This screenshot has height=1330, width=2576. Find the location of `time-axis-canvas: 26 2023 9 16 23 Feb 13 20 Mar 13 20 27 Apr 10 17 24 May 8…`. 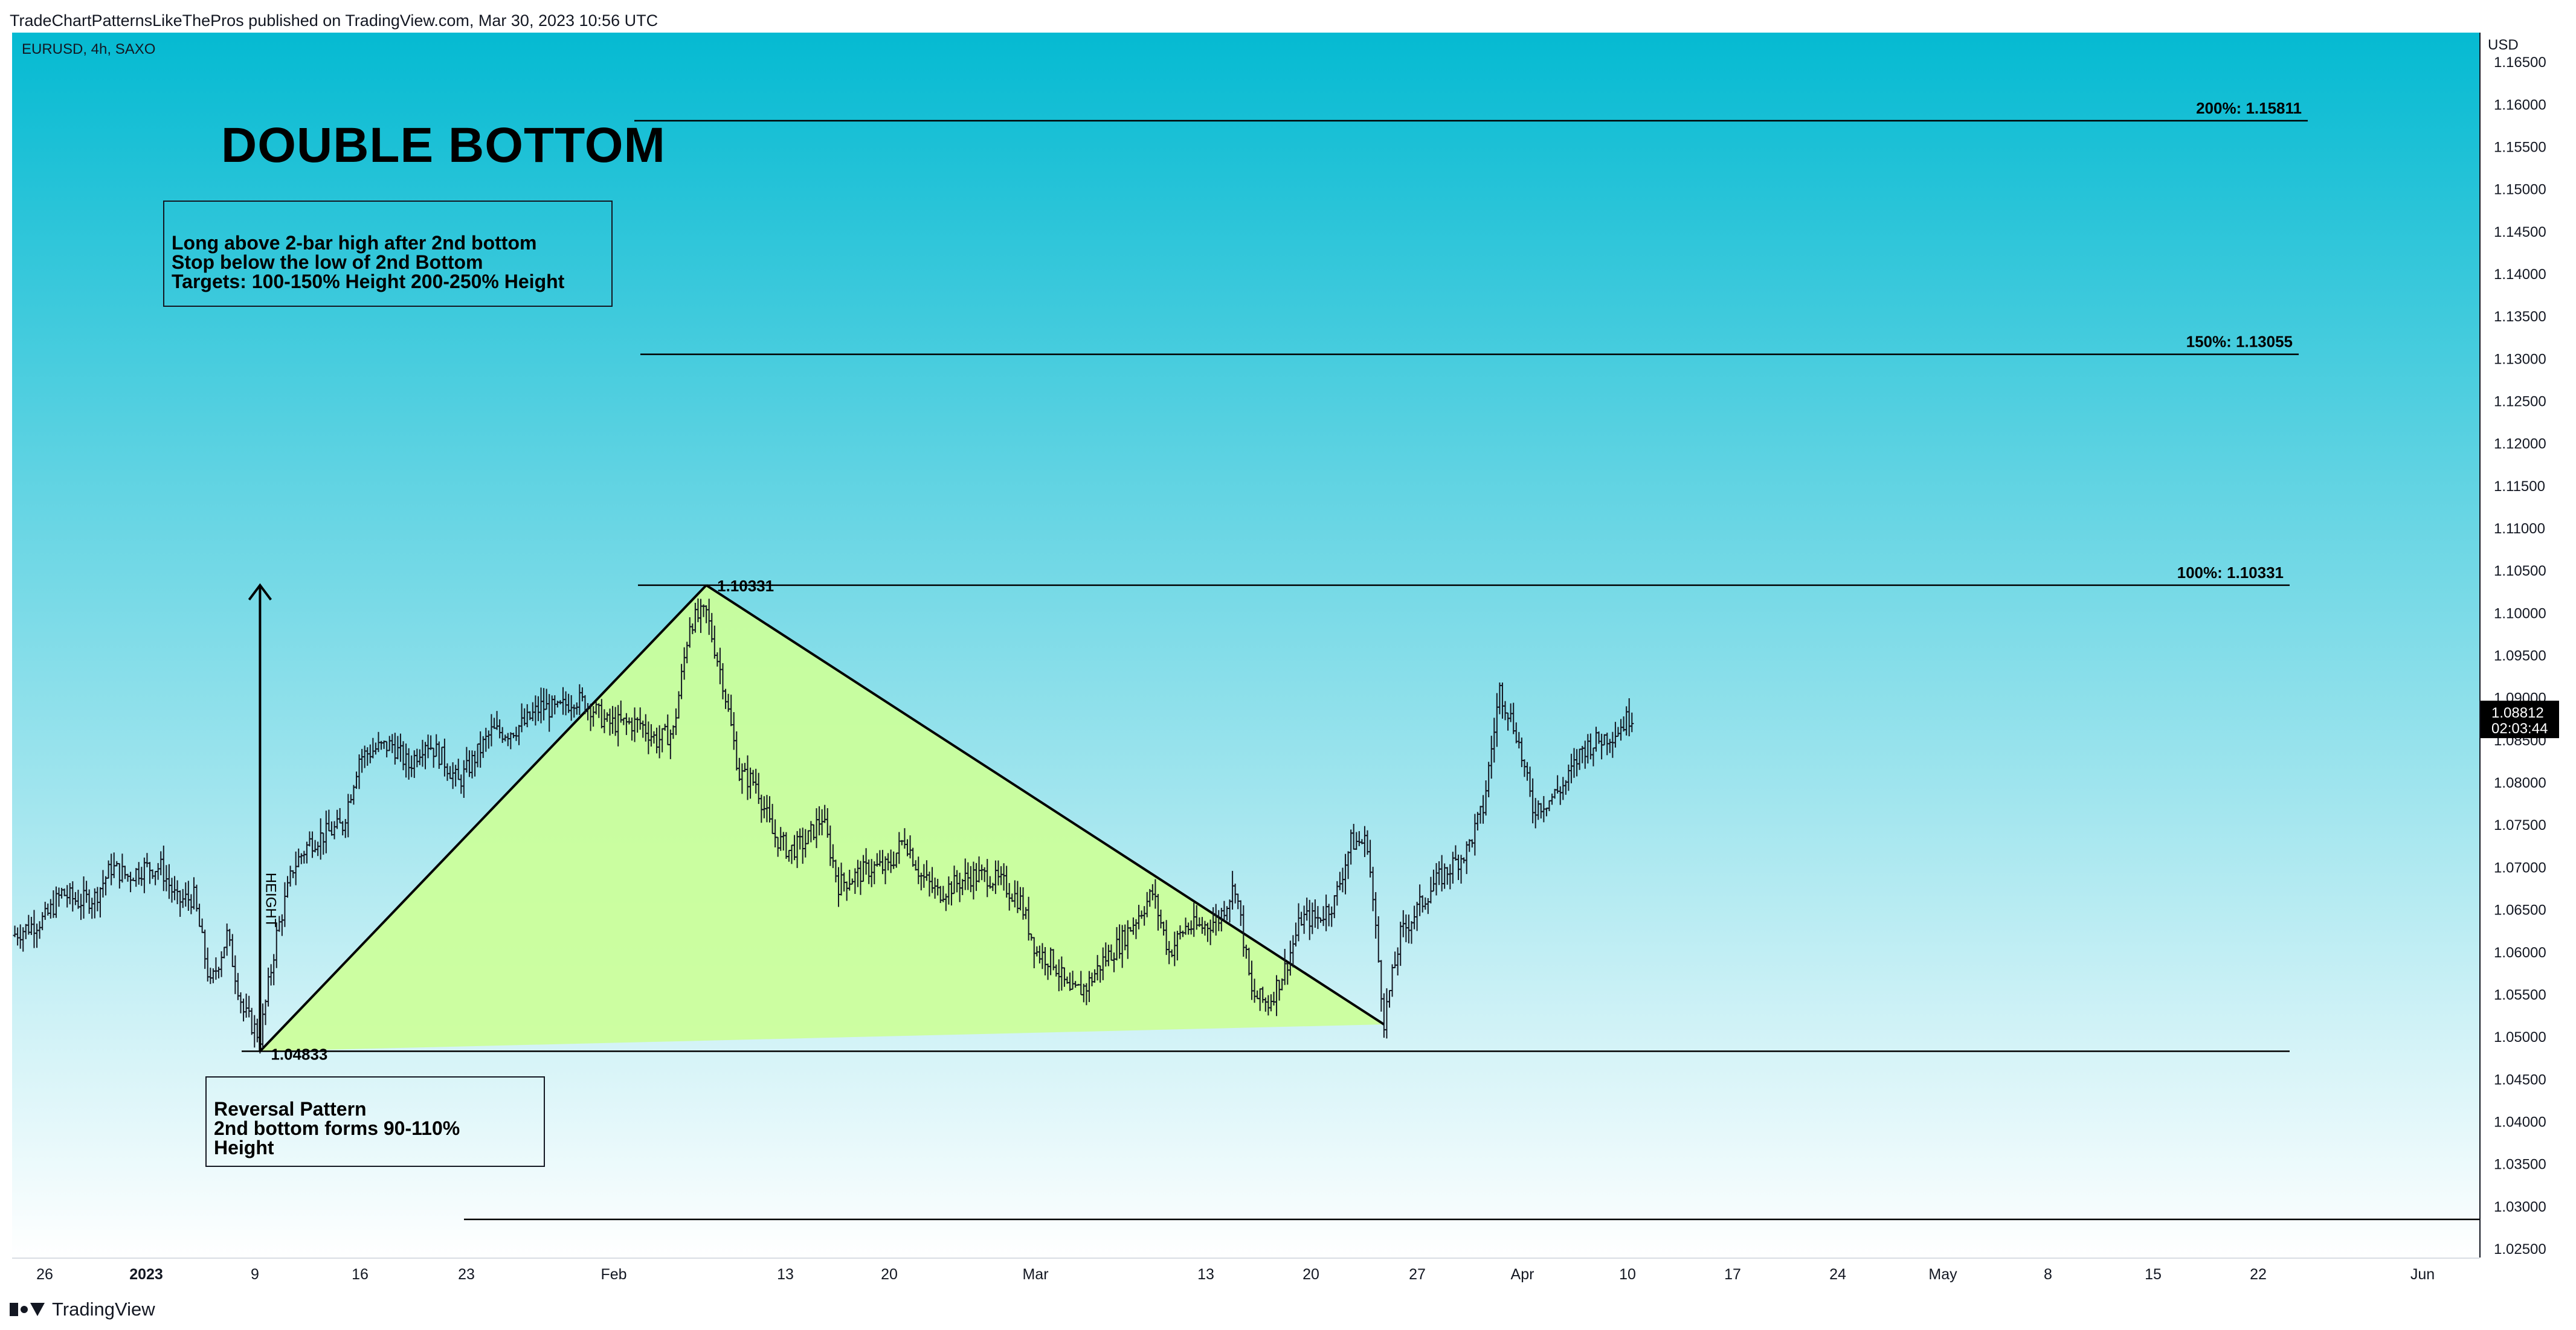

time-axis-canvas: 26 2023 9 16 23 Feb 13 20 Mar 13 20 27 Apr 10 17 24 May 8… is located at coordinates (1235, 1275).